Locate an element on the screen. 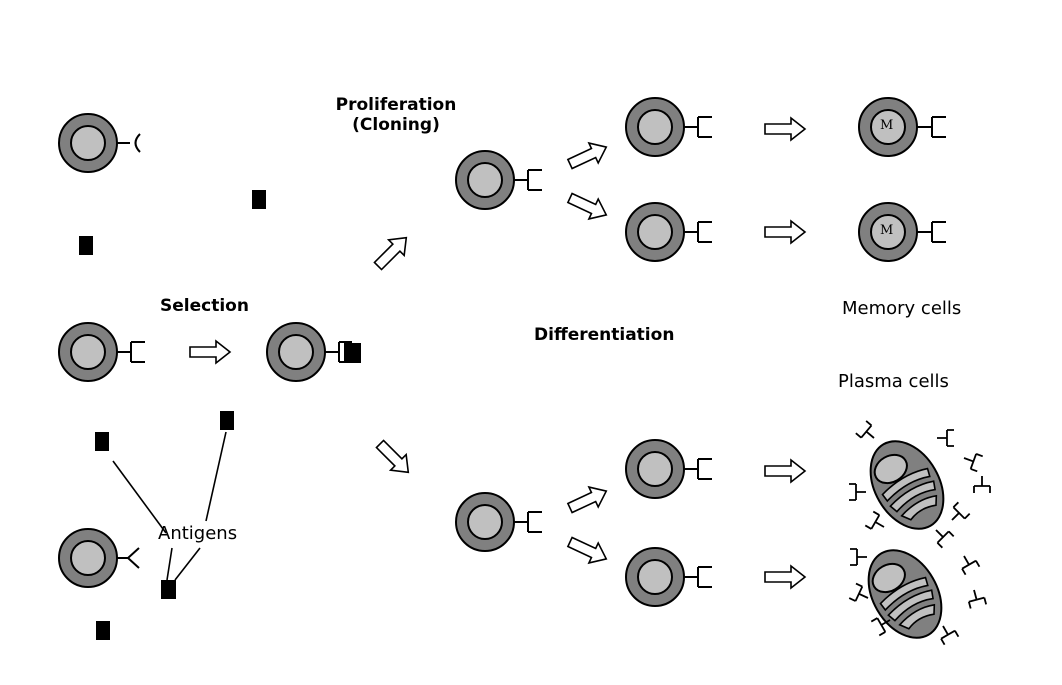 This screenshot has width=1062, height=685. naive-cell-bottom is located at coordinates (99, 558).